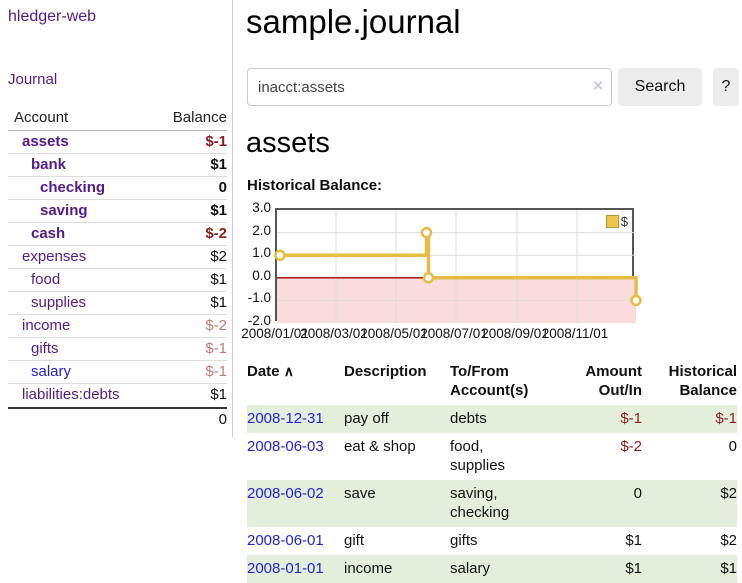 This screenshot has height=583, width=742. I want to click on sidebar-account-link: assets, so click(45, 141).